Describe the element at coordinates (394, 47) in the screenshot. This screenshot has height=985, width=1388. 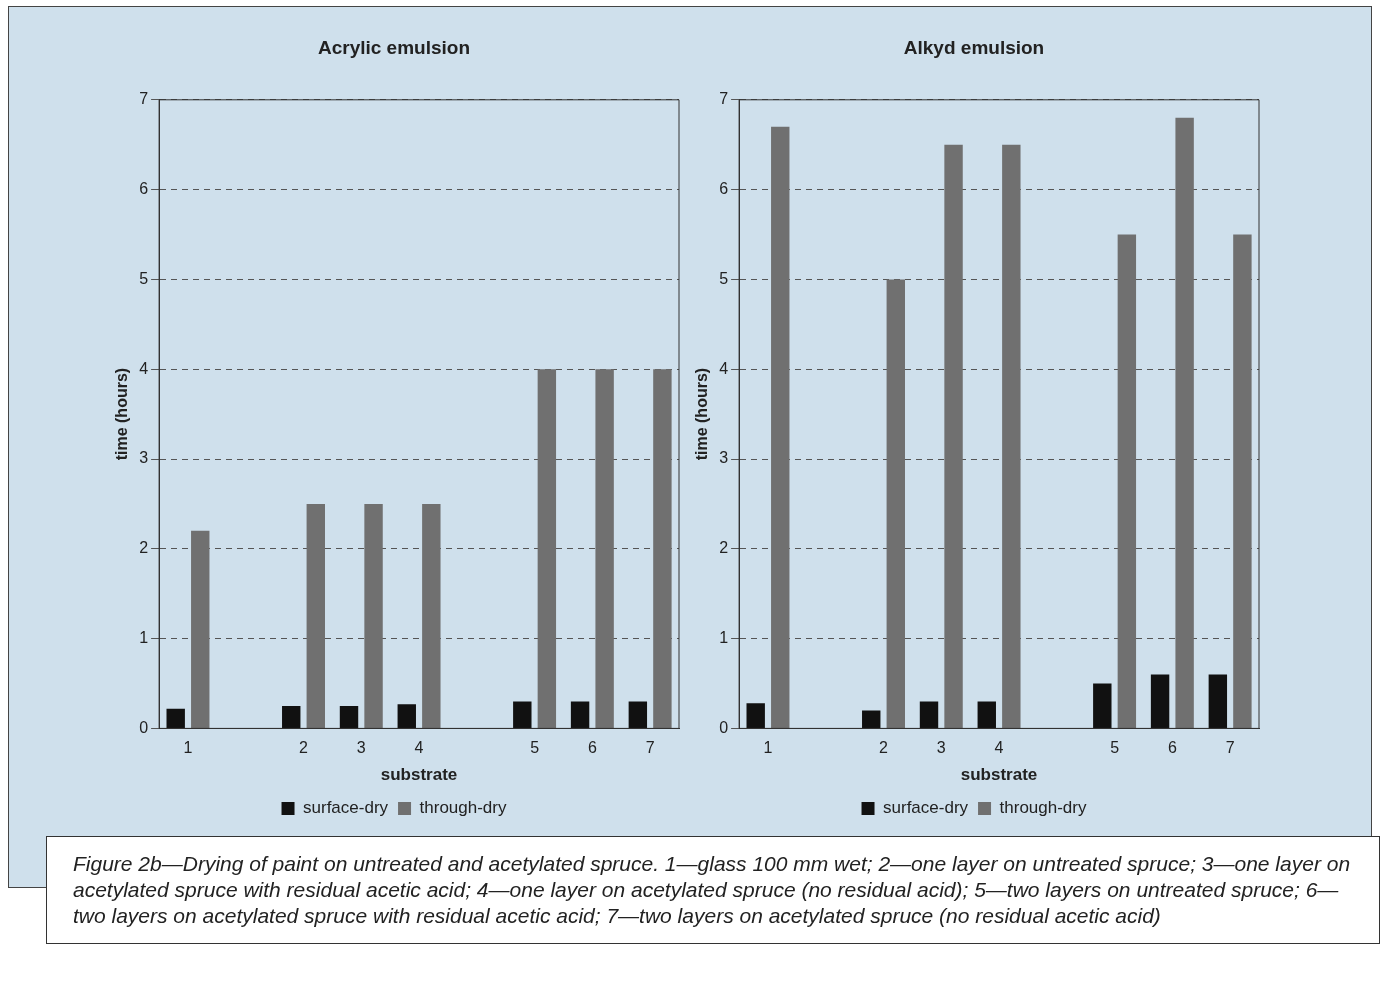
I see `chart-title: Acrylic emulsion` at that location.